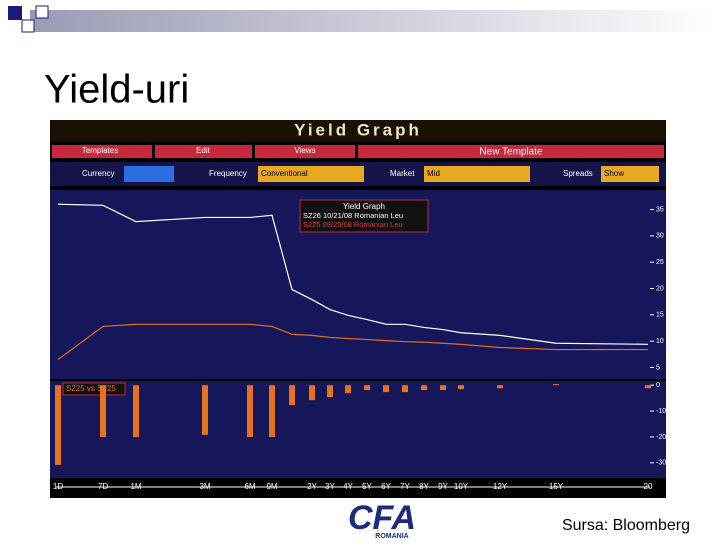 The width and height of the screenshot is (720, 545). Describe the element at coordinates (330, 486) in the screenshot. I see `x-tick-label: 3Y` at that location.